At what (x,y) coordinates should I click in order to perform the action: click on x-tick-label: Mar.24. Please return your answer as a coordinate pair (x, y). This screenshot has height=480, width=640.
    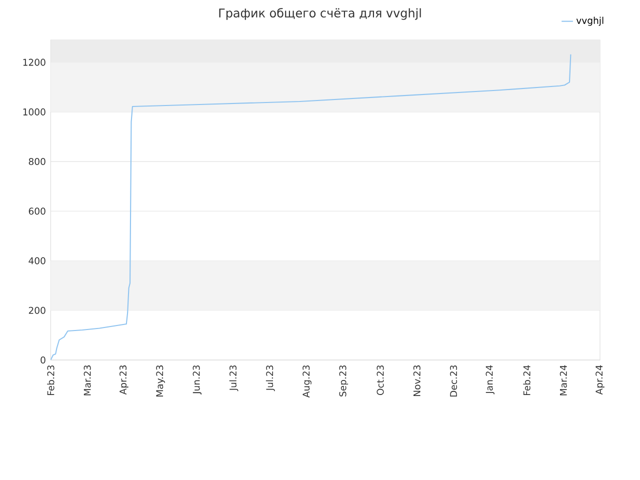
    Looking at the image, I should click on (563, 380).